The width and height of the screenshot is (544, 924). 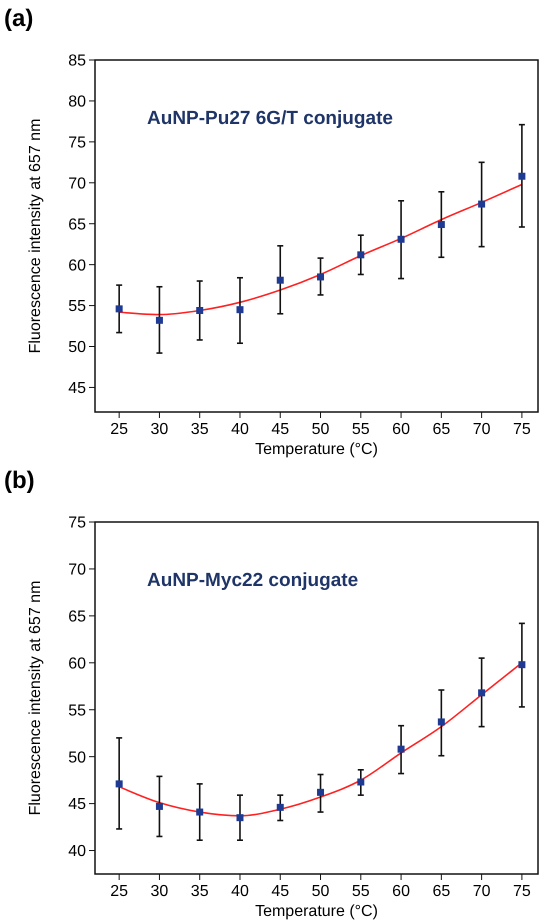 I want to click on text: (b), so click(x=19, y=480).